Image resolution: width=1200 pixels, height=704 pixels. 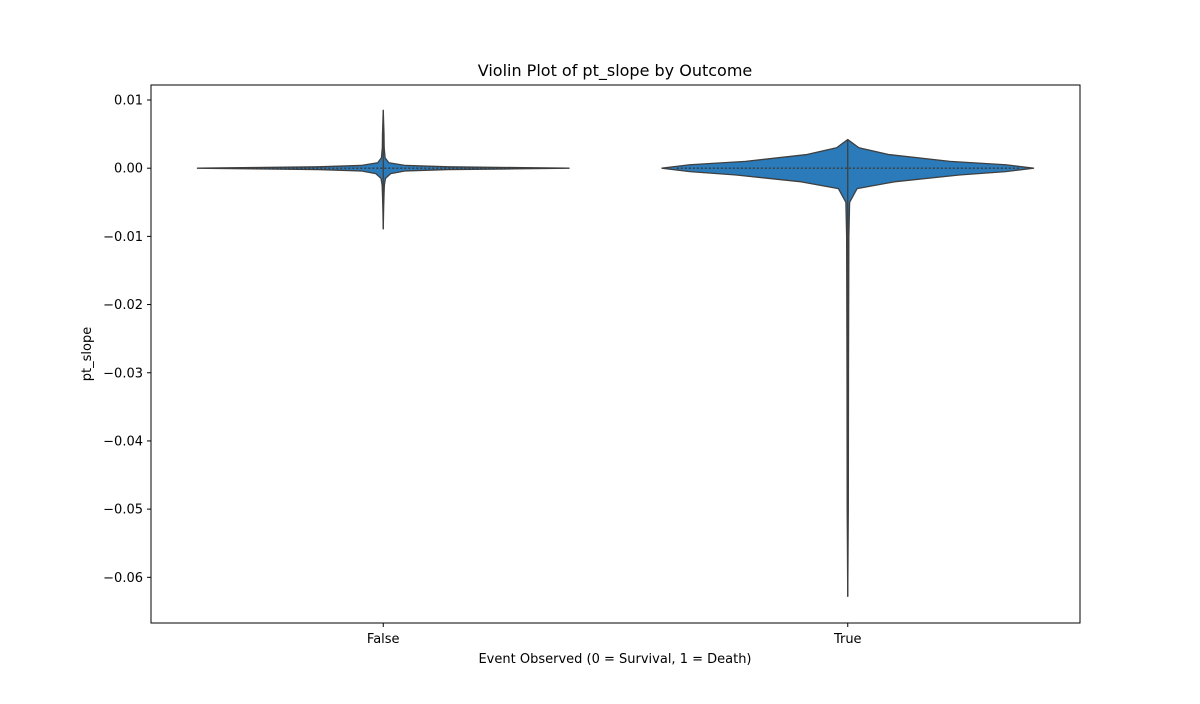 What do you see at coordinates (123, 305) in the screenshot?
I see `y-tick-label: −0.02` at bounding box center [123, 305].